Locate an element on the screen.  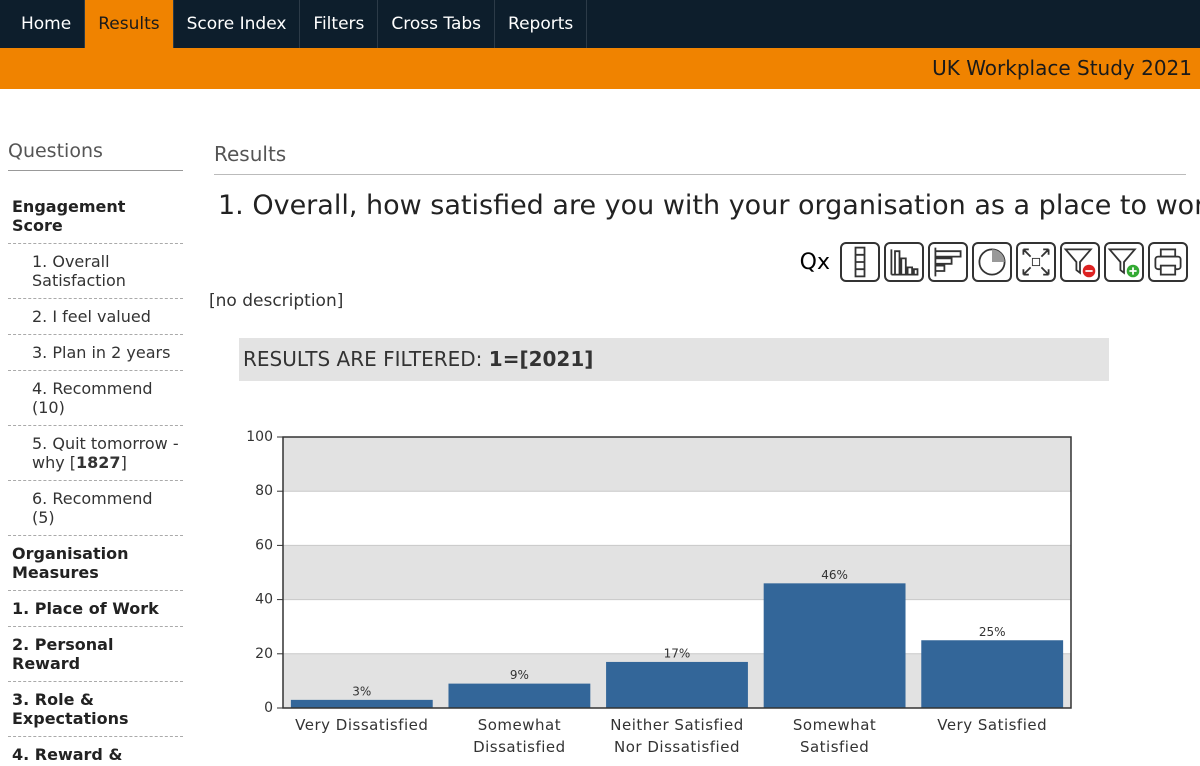
nav-tab: Cross Tabs is located at coordinates (437, 24).